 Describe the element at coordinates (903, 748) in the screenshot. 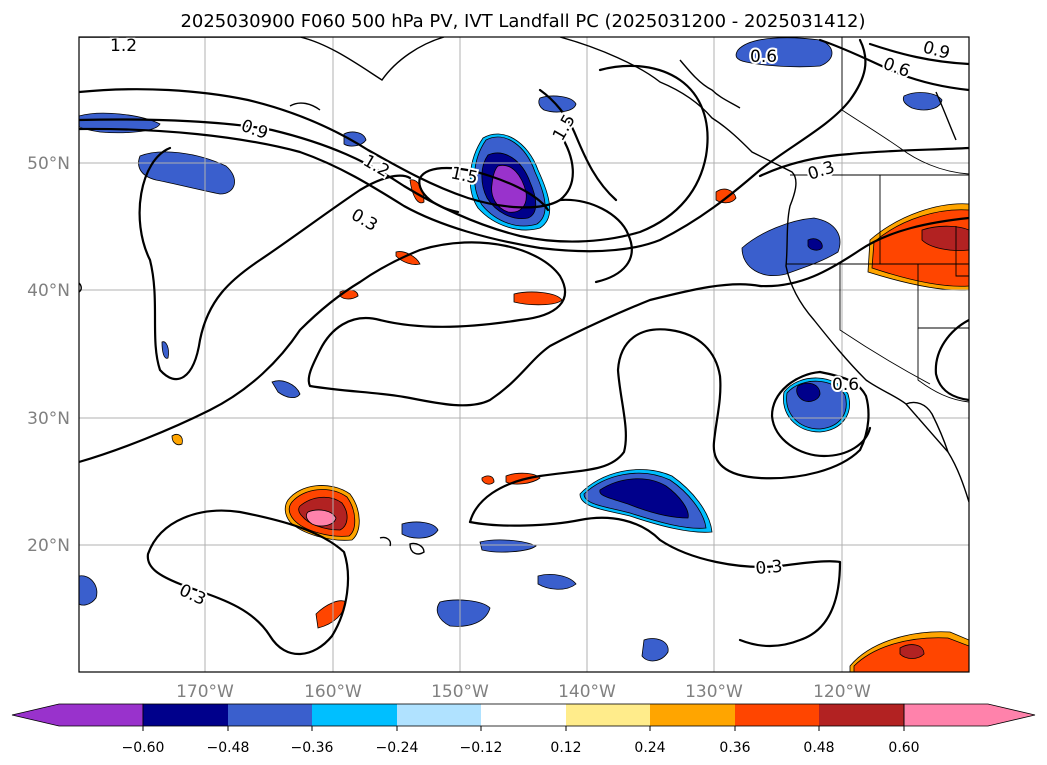

I see `colorbar-tick-label: 0.60` at that location.